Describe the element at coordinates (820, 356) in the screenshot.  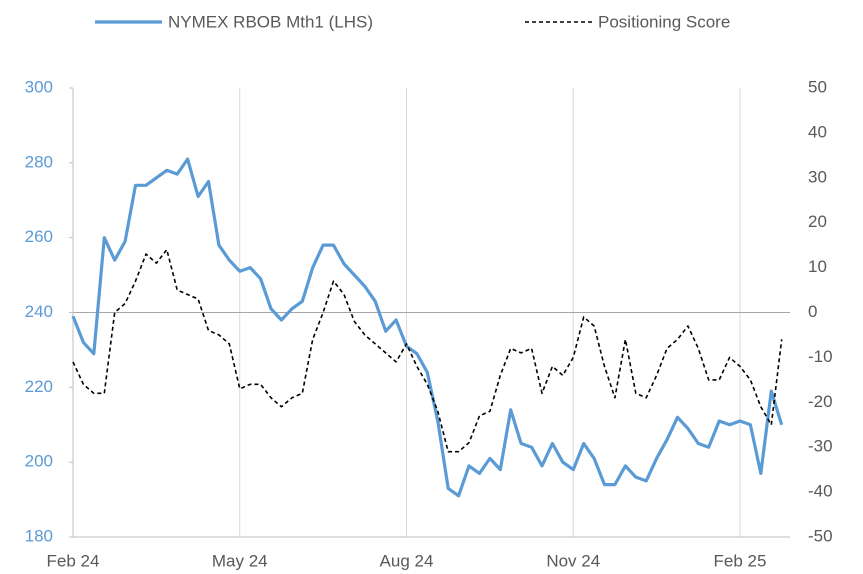
I see `y2-tick-label: -10` at that location.